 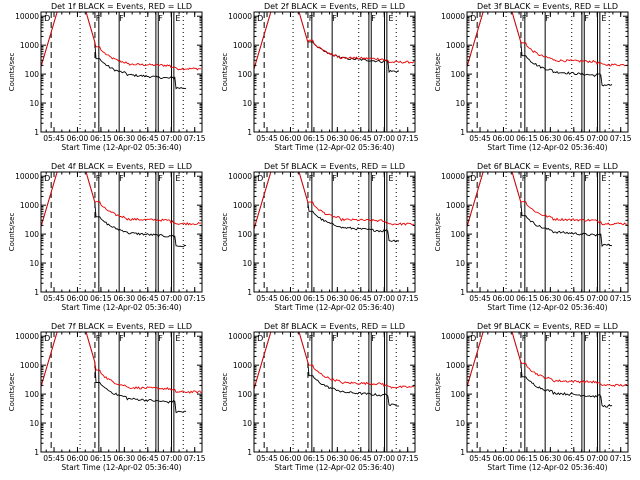 What do you see at coordinates (547, 326) in the screenshot?
I see `panel-title: Det 9f BLACK = Events, RED = LLD` at bounding box center [547, 326].